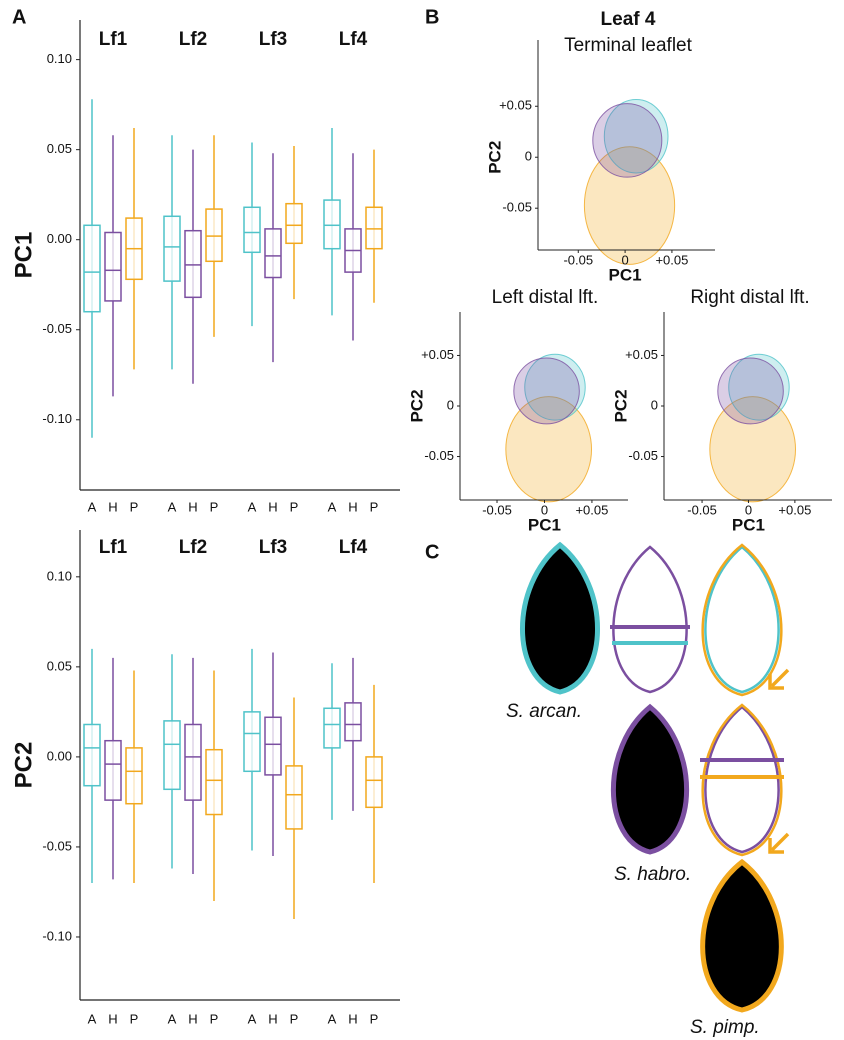  I want to click on y-axis-label: PC1, so click(23, 255).